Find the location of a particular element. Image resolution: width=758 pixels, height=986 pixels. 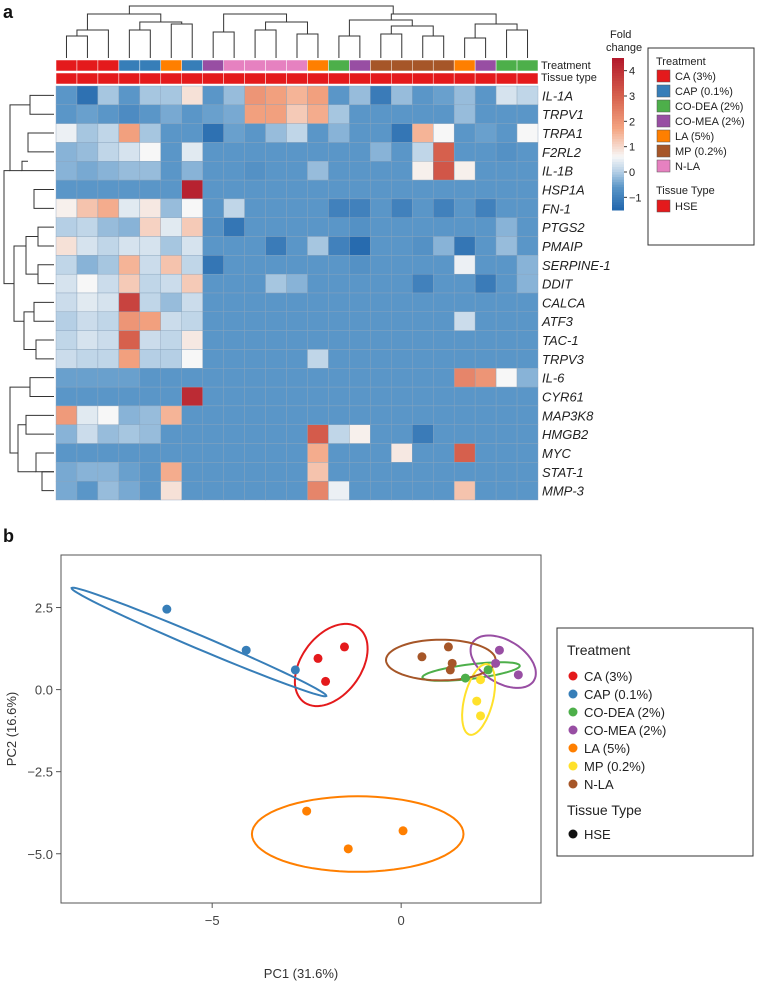

gene-label: IL-1B is located at coordinates (557, 171).